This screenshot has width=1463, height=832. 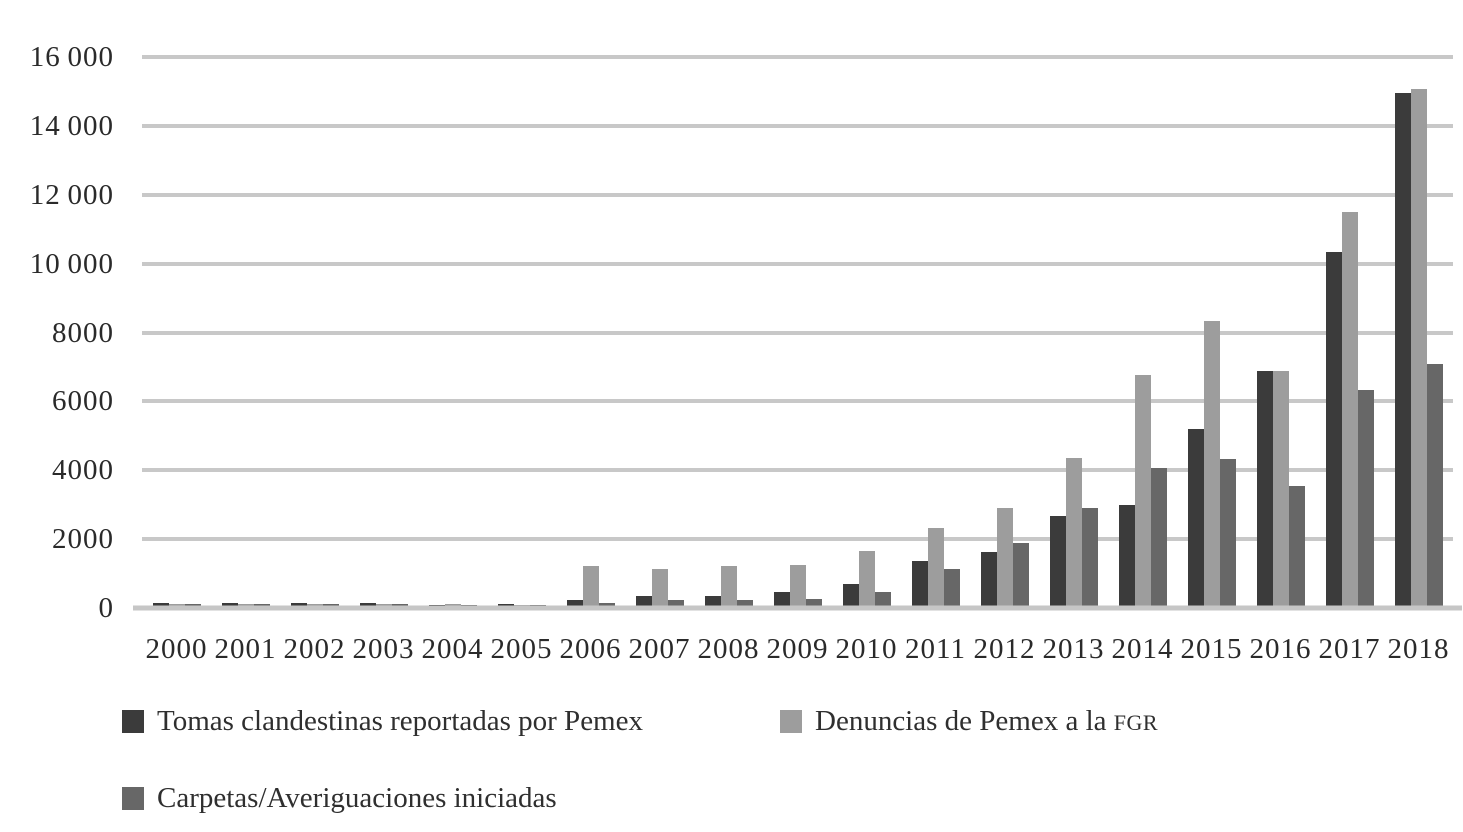 What do you see at coordinates (590, 586) in the screenshot?
I see `bar-series2-2006` at bounding box center [590, 586].